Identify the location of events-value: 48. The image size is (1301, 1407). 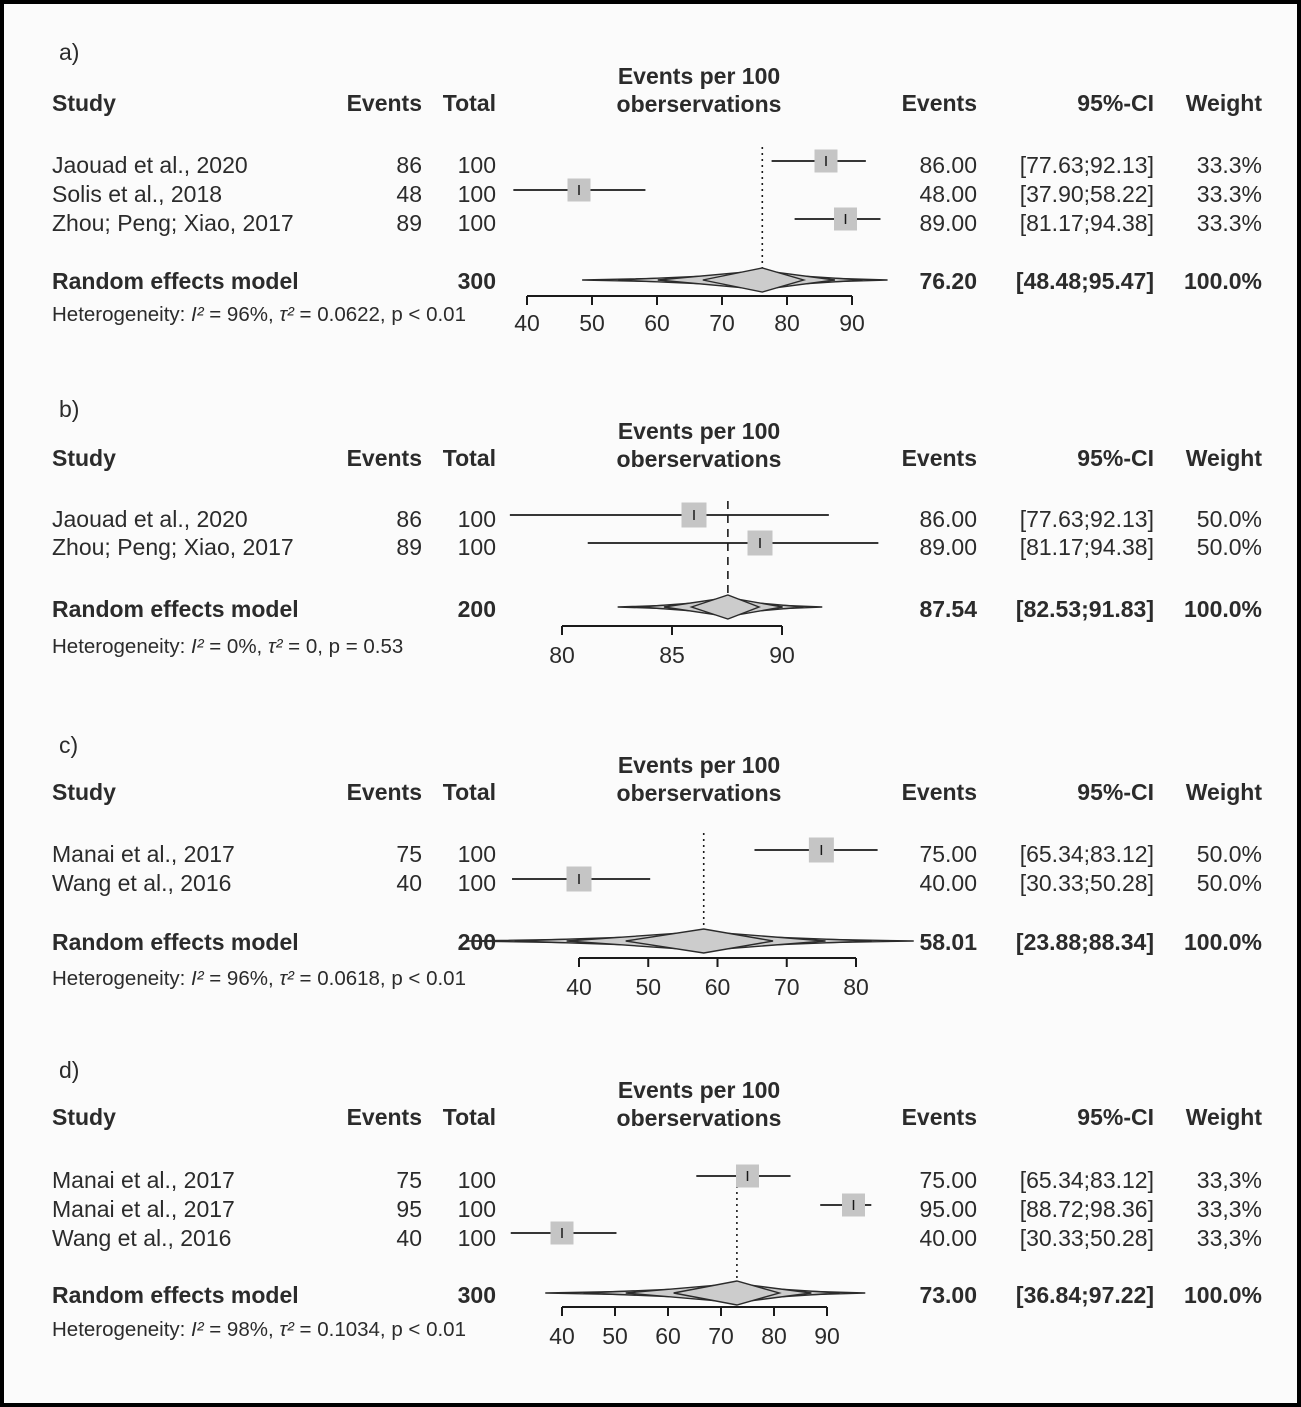
(409, 194).